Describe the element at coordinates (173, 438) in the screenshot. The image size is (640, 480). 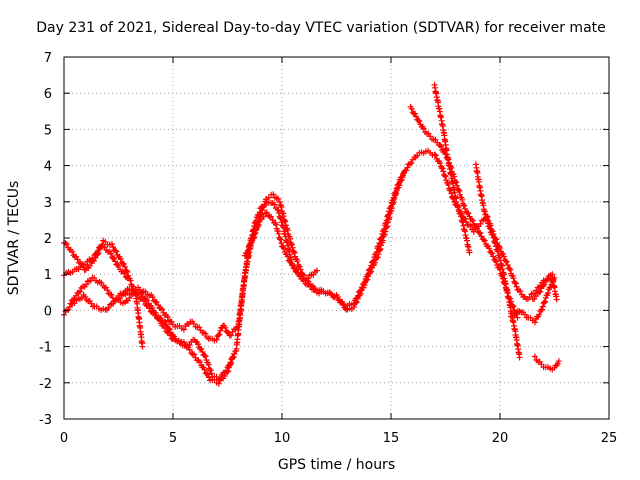
I see `x-tick-label: 5` at that location.